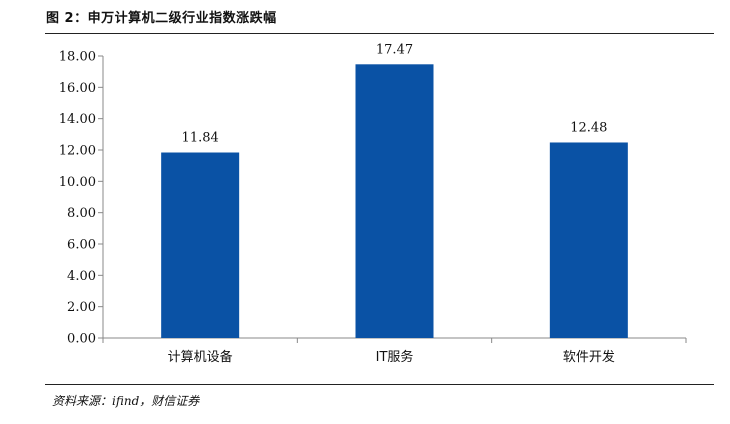 This screenshot has width=730, height=424. I want to click on y-tick-label: 4.00, so click(81, 276).